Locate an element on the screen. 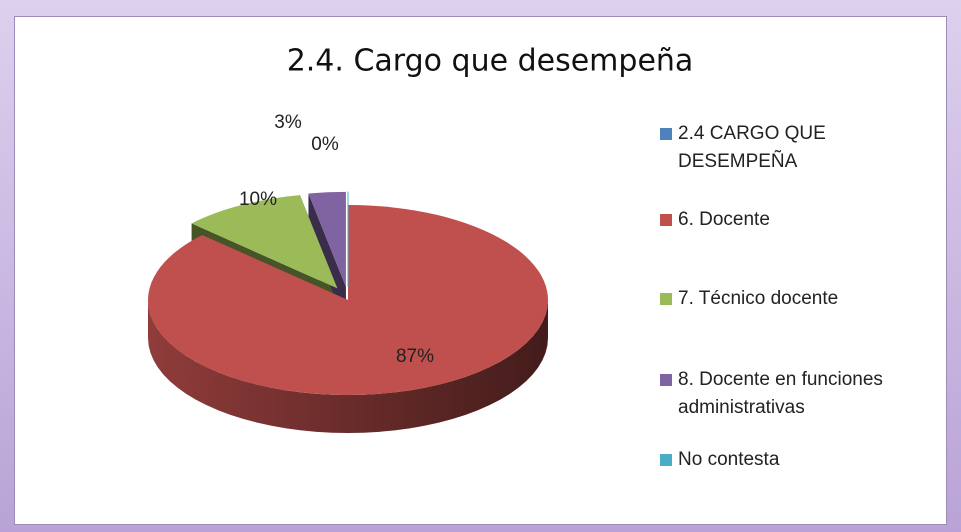 The width and height of the screenshot is (961, 532). slice-side is located at coordinates (348, 366).